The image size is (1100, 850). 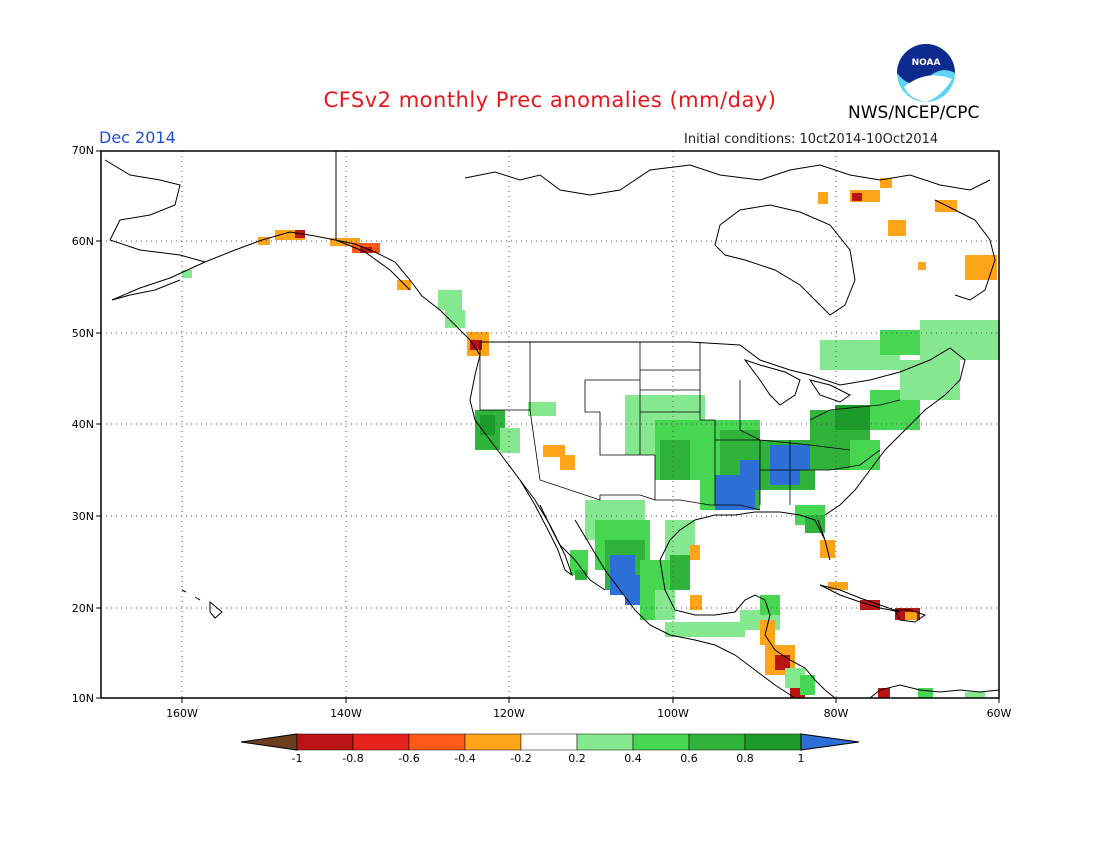 What do you see at coordinates (745, 758) in the screenshot?
I see `colorbar-tick-label: 0.8` at bounding box center [745, 758].